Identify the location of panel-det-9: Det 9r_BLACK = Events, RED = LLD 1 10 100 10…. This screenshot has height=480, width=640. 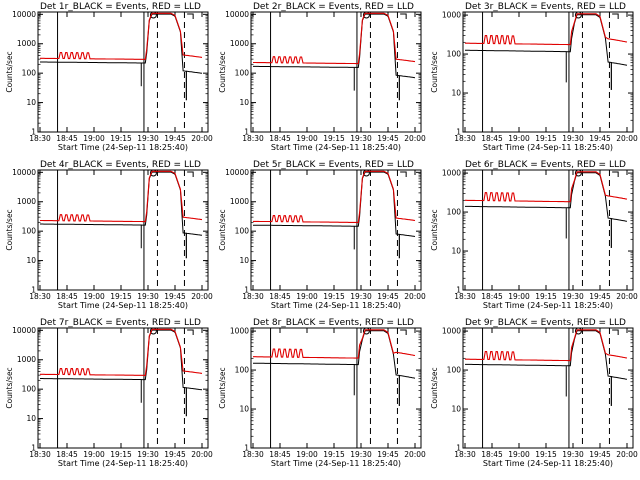
(534, 393).